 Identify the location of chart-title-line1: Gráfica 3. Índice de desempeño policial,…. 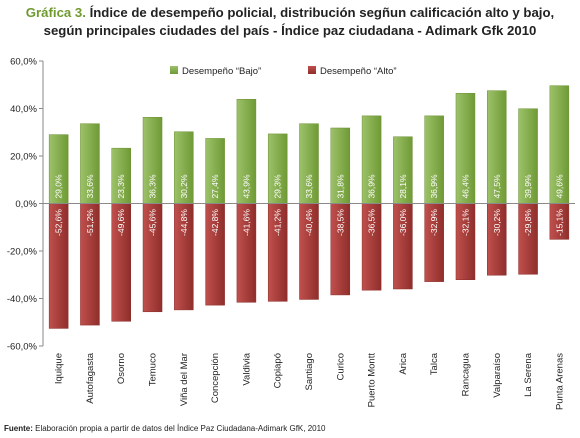
(290, 13).